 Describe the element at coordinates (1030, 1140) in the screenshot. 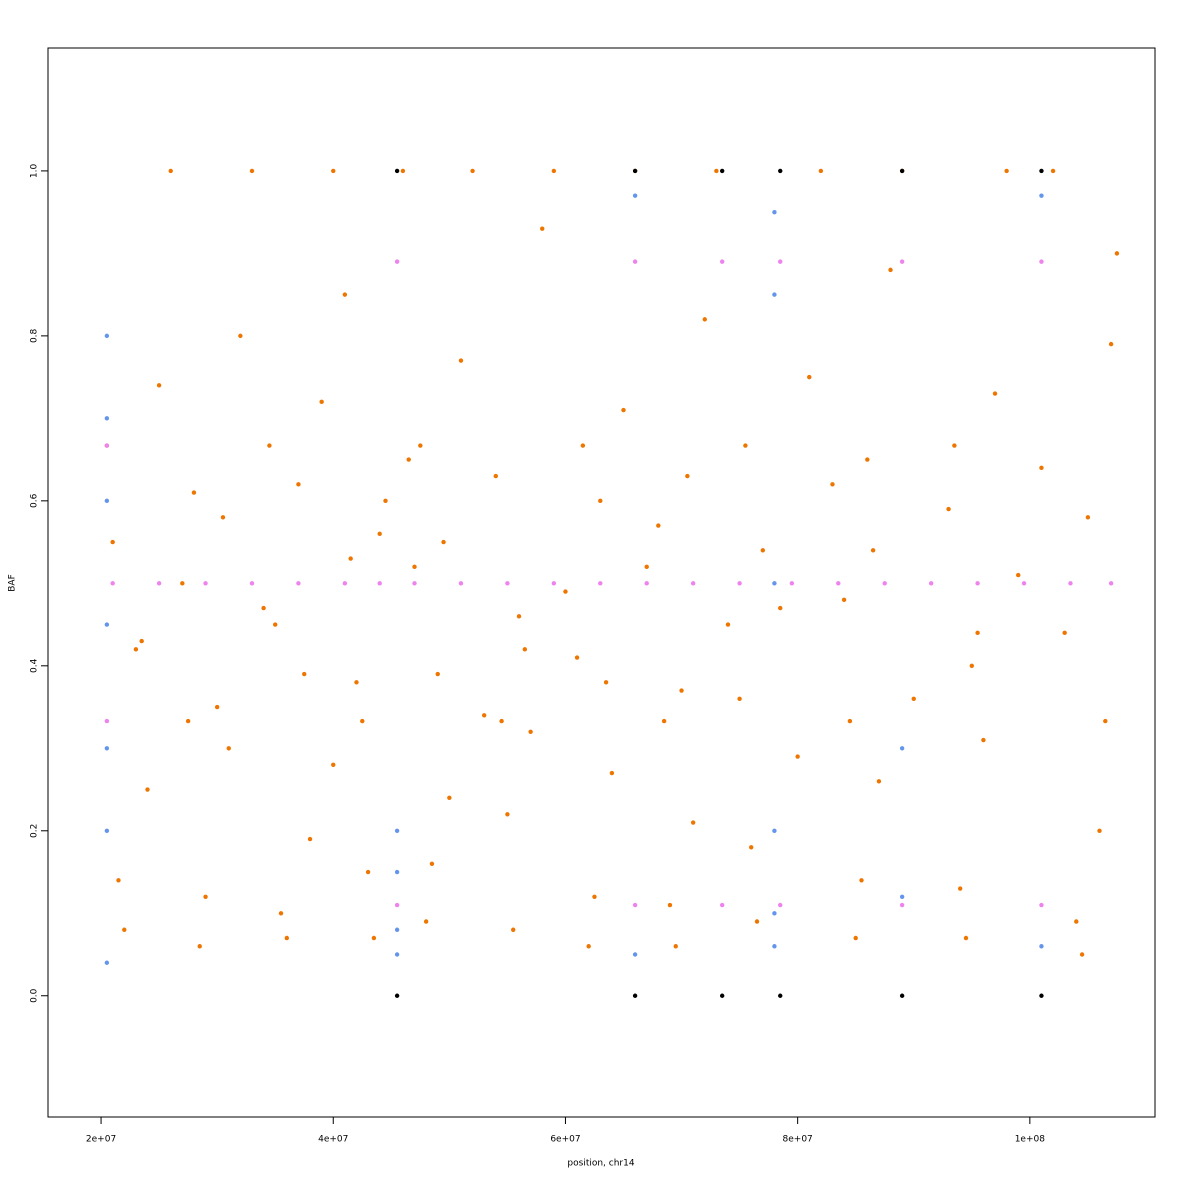

I see `x-tick-label: 1e+08` at that location.